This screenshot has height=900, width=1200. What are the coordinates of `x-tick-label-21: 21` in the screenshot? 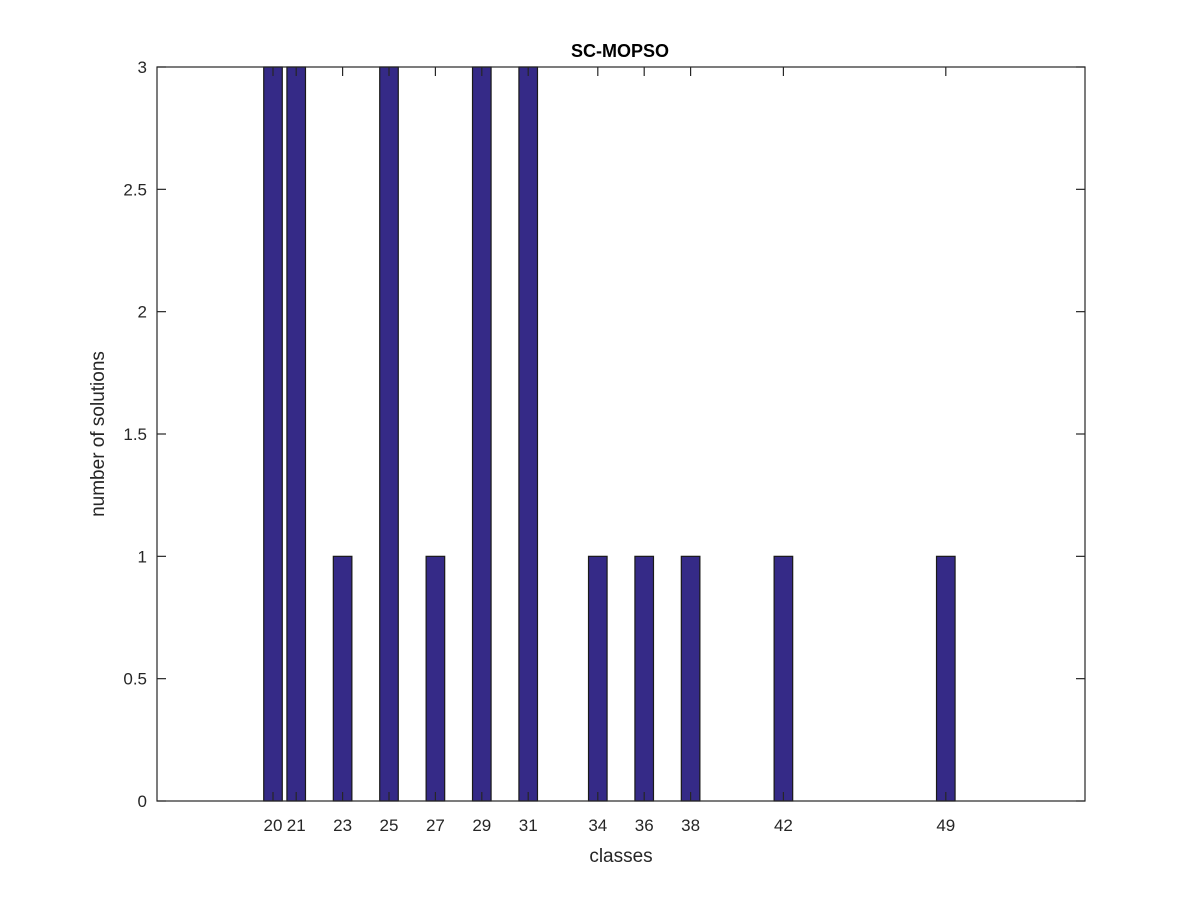 It's located at (296, 825).